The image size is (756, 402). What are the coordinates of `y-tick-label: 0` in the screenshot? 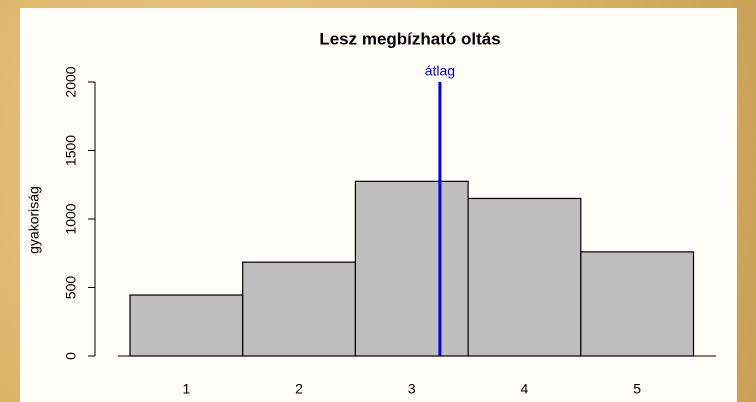 It's located at (71, 356).